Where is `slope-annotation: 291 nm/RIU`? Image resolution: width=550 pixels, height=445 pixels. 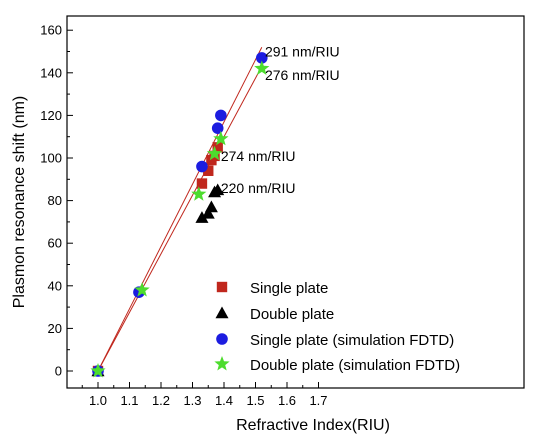
slope-annotation: 291 nm/RIU is located at coordinates (302, 52).